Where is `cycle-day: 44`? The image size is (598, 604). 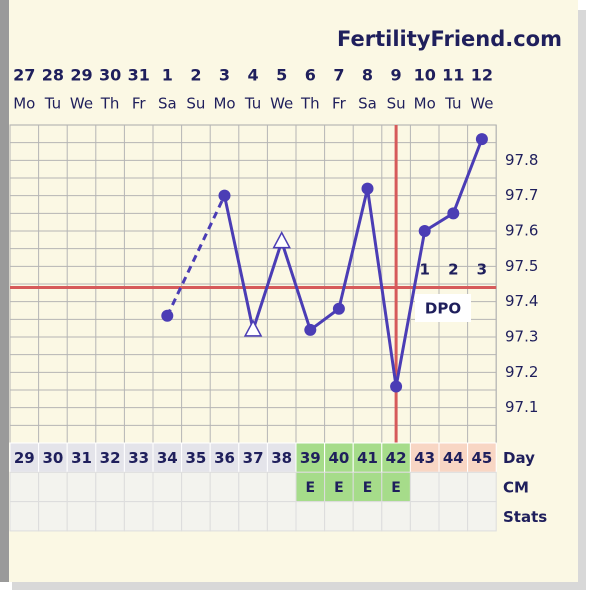
cycle-day: 44 is located at coordinates (453, 458).